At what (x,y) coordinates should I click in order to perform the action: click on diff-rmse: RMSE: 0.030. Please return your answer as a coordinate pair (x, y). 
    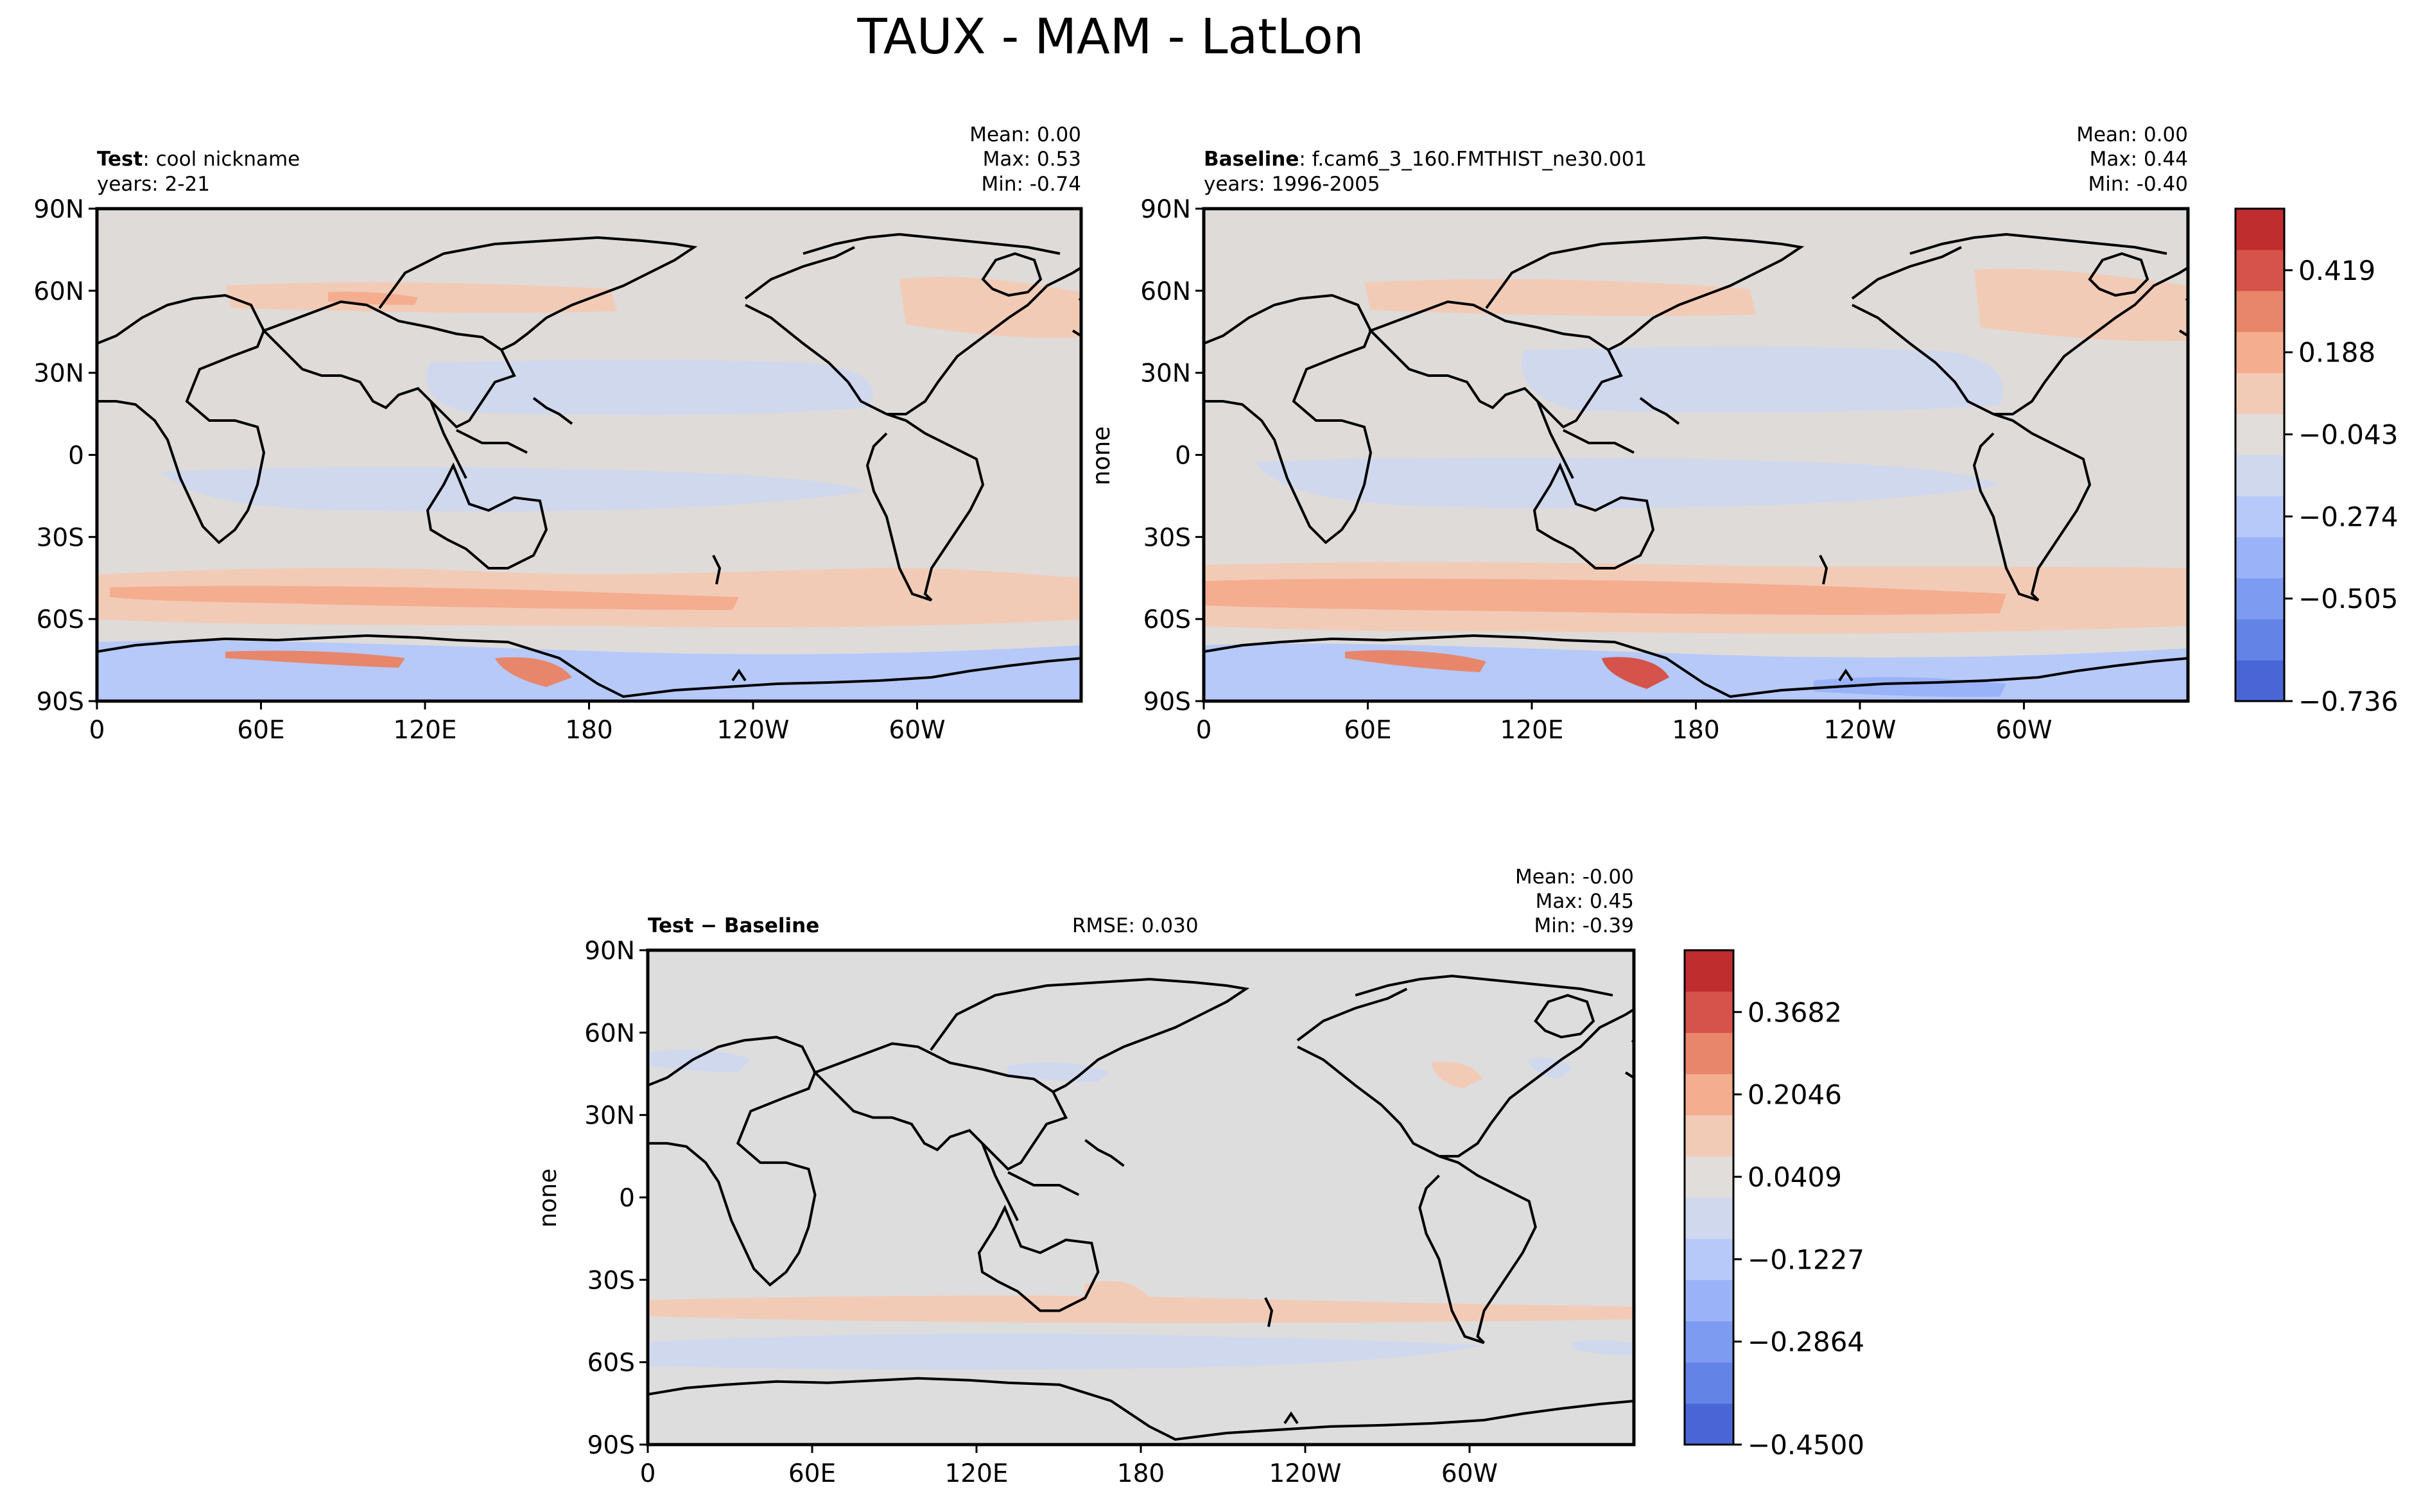
    Looking at the image, I should click on (1135, 925).